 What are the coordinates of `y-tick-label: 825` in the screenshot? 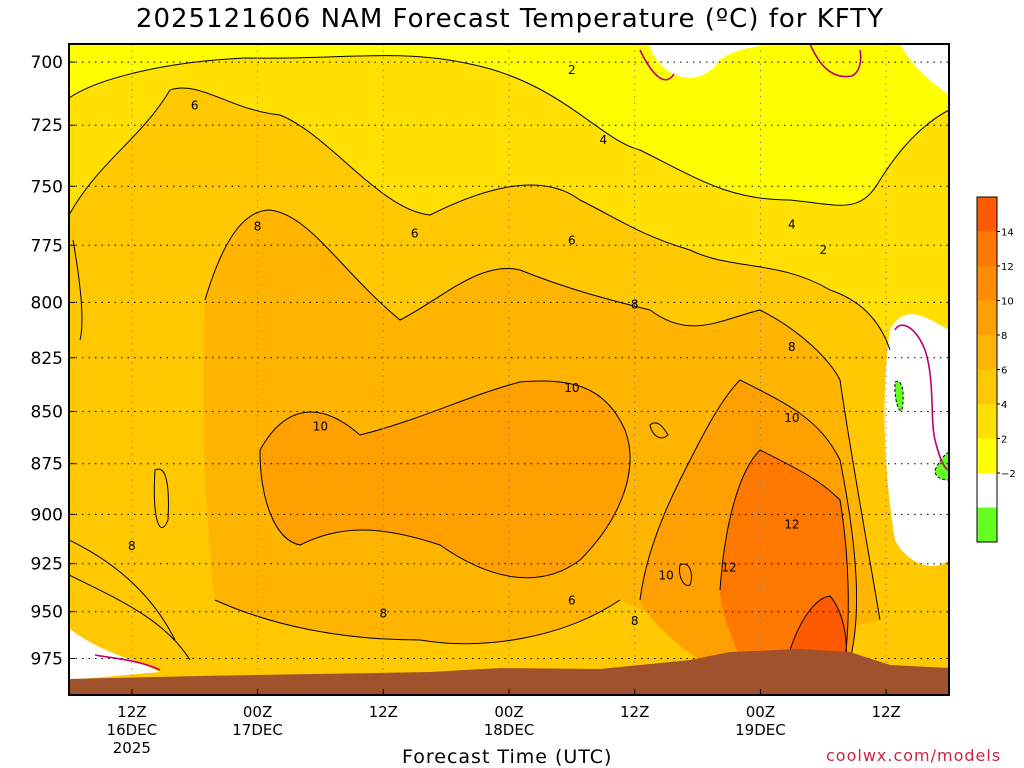 It's located at (47, 359).